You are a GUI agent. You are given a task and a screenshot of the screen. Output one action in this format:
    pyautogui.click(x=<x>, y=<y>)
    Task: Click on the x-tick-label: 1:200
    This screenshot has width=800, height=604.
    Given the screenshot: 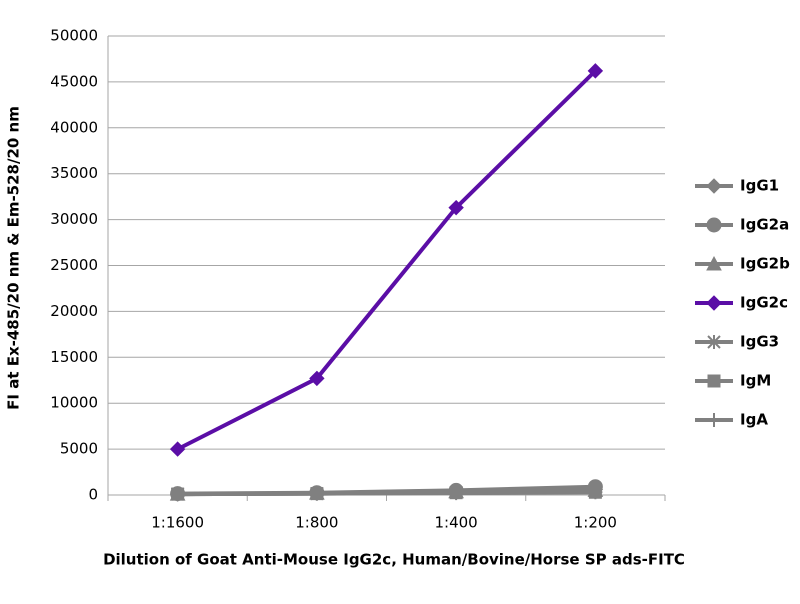 What is the action you would take?
    pyautogui.click(x=595, y=523)
    